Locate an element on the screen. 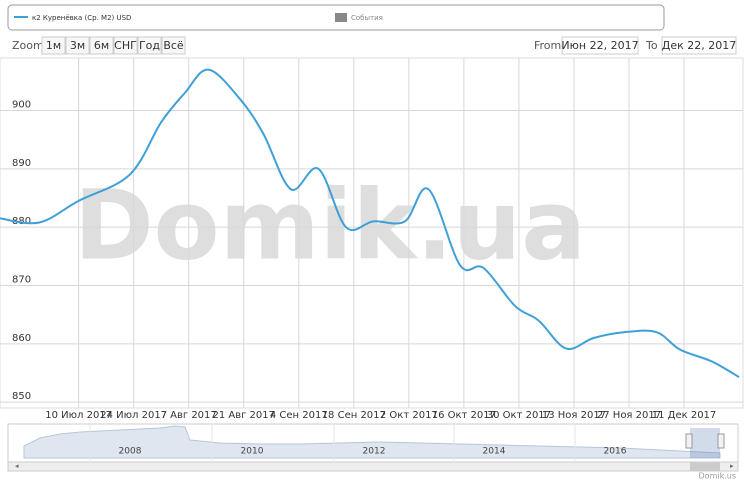 This screenshot has width=744, height=480. navigator-label: 2012 is located at coordinates (374, 452).